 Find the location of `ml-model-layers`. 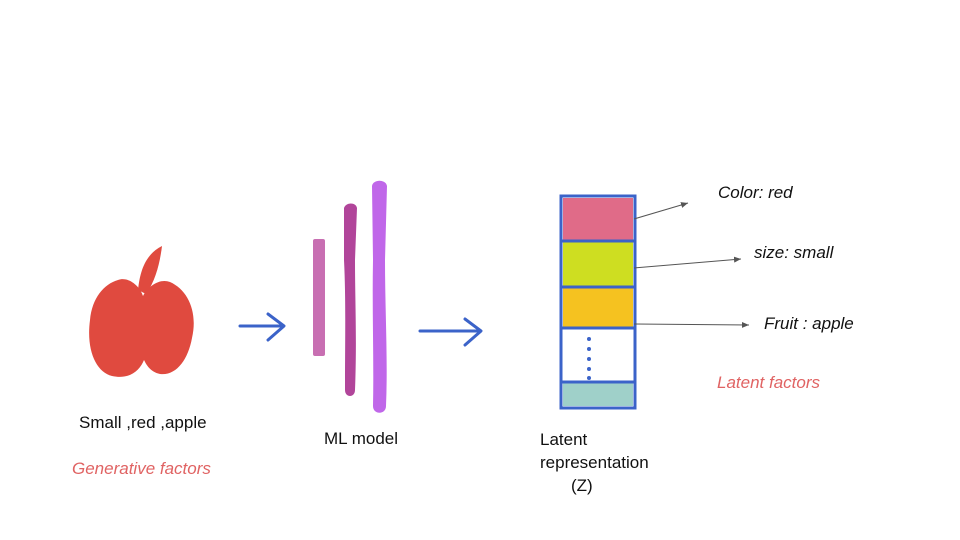

ml-model-layers is located at coordinates (350, 296).